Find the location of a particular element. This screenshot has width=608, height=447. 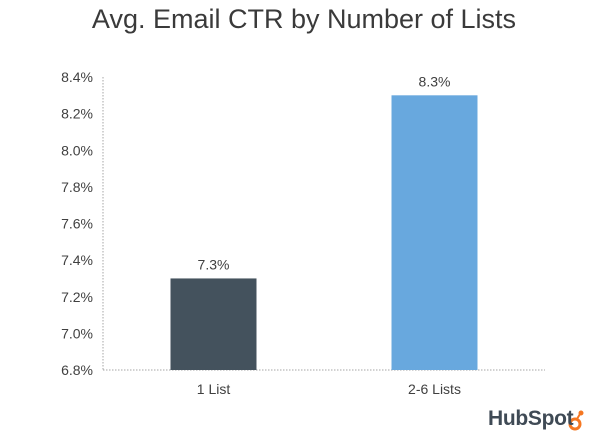

y-tick-label: 8.2% is located at coordinates (77, 114).